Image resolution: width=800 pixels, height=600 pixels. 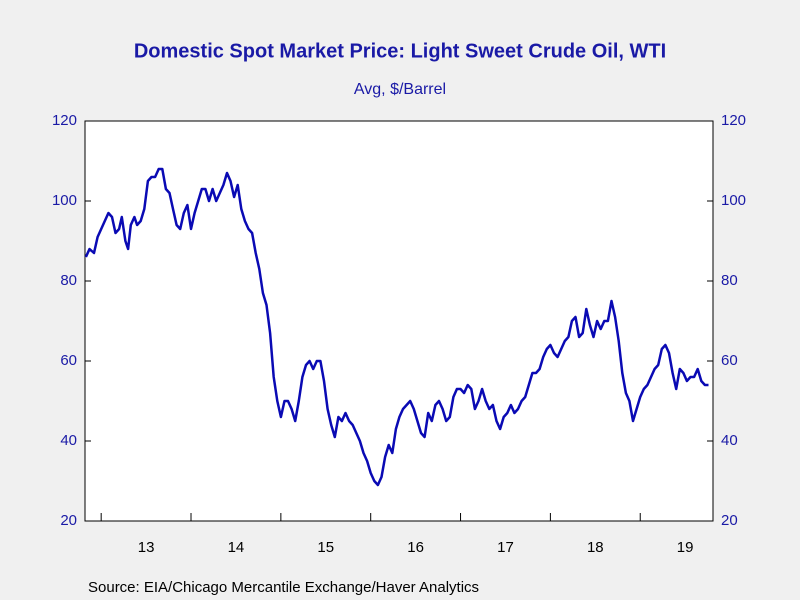 What do you see at coordinates (415, 547) in the screenshot?
I see `x-tick-label: 16` at bounding box center [415, 547].